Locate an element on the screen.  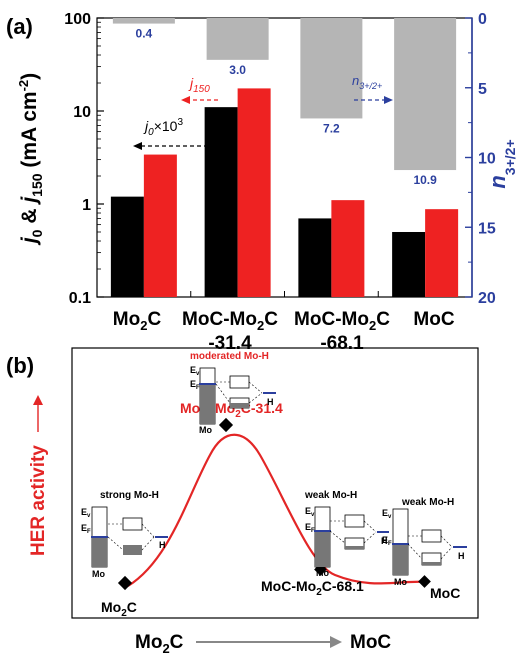
svg-text: Mo2C is located at coordinates (137, 321).